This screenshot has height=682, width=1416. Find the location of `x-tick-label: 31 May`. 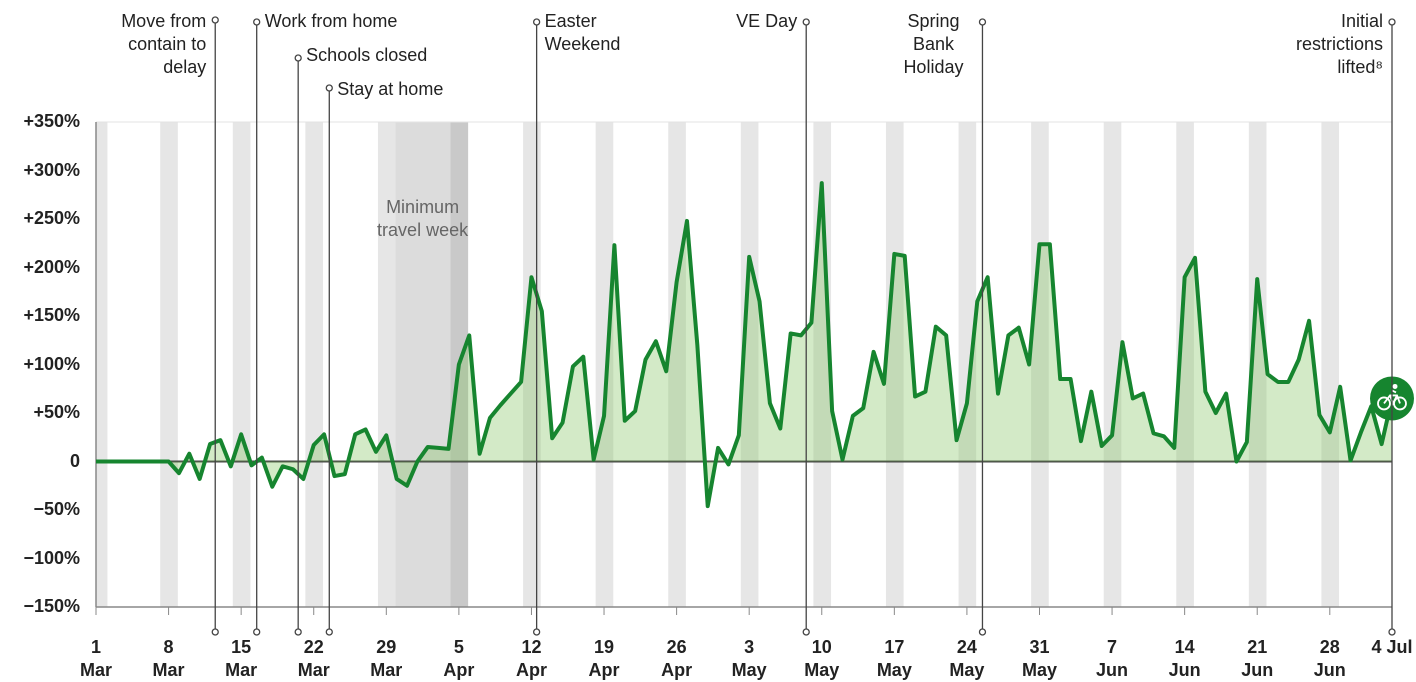

x-tick-label: 31 May is located at coordinates (1039, 658).